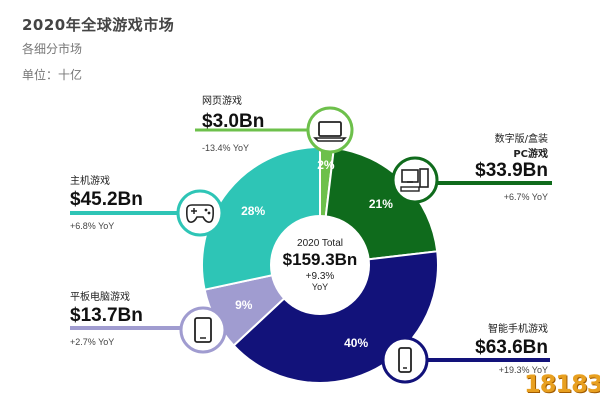 The height and width of the screenshot is (419, 600). I want to click on label-browser: 网页游戏 $3.0Bn -13.4% YoY, so click(233, 122).